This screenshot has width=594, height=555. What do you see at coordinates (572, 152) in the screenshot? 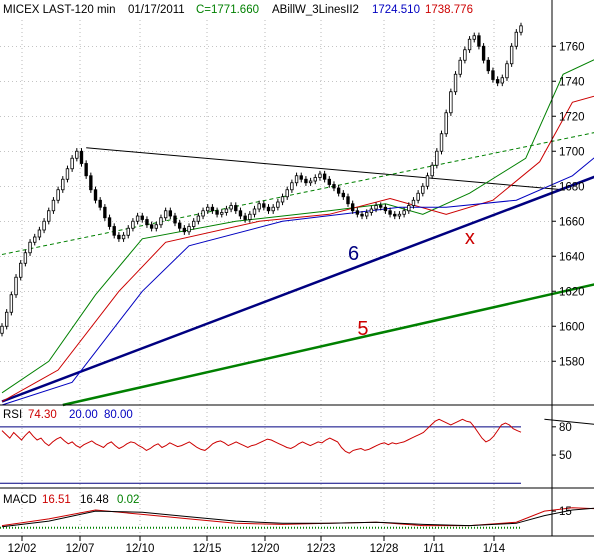
I see `y-tick-label: 1700` at bounding box center [572, 152].